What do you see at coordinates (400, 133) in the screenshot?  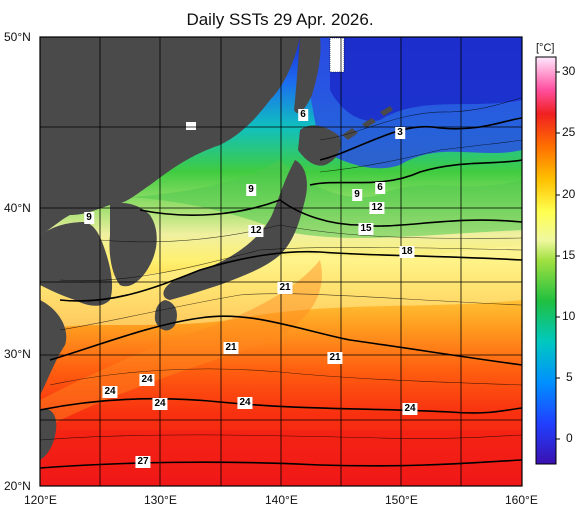 I see `contour-label: 3` at bounding box center [400, 133].